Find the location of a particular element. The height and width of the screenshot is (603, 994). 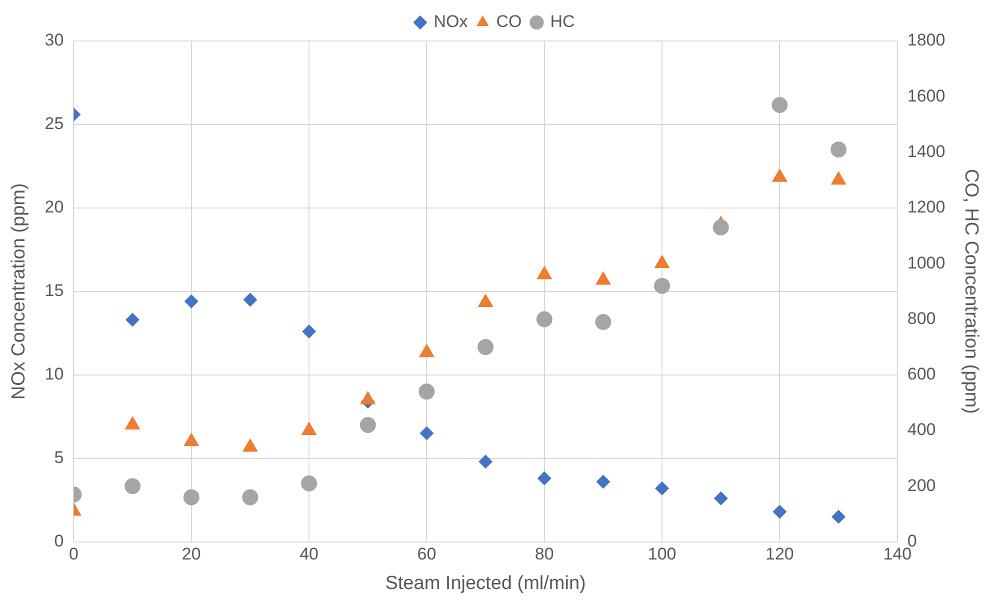

y-tick-label: 20 is located at coordinates (54, 207).